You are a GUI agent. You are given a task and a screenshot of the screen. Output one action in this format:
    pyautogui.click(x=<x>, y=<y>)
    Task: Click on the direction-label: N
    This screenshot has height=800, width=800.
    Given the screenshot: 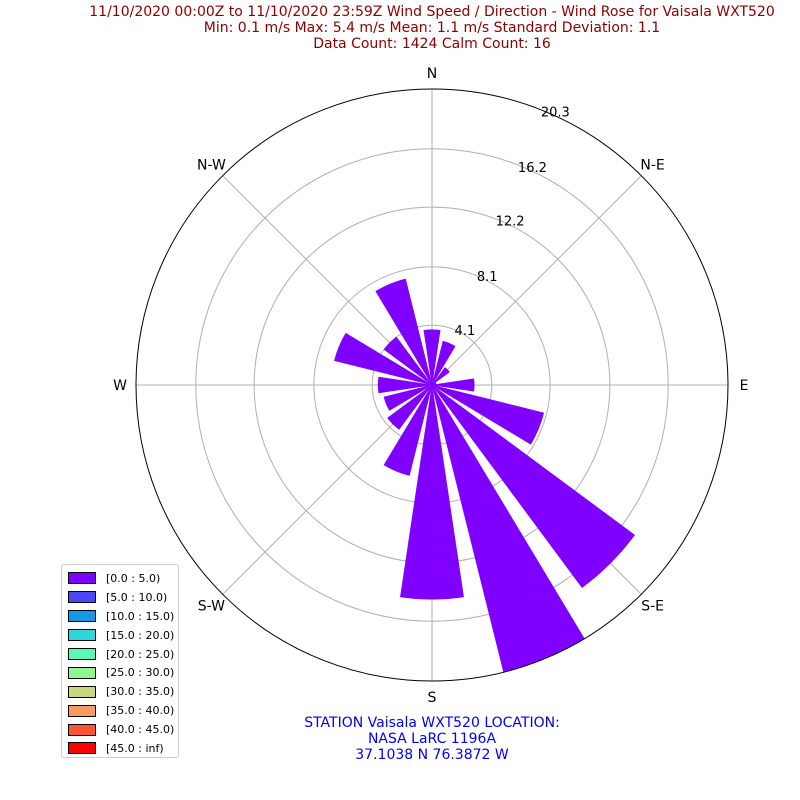 What is the action you would take?
    pyautogui.click(x=432, y=74)
    